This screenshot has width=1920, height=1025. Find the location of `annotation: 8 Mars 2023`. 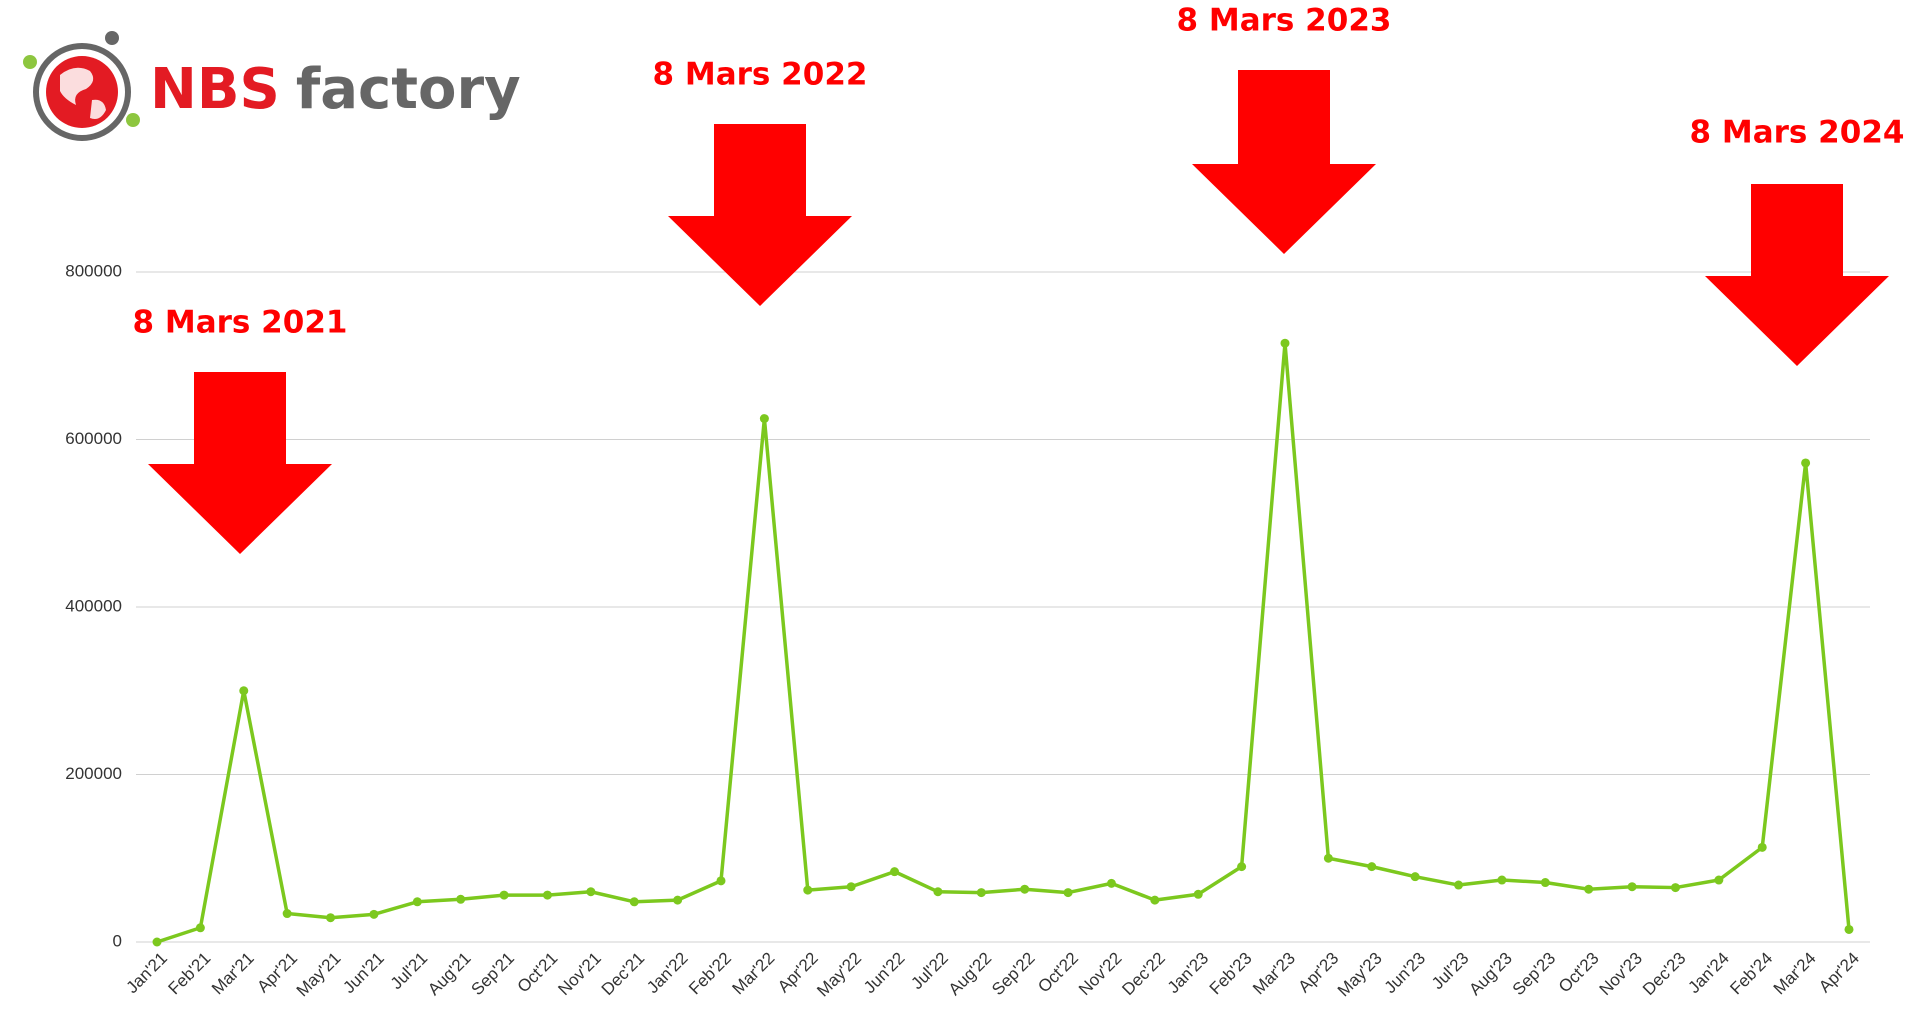

annotation: 8 Mars 2023 is located at coordinates (1284, 21).